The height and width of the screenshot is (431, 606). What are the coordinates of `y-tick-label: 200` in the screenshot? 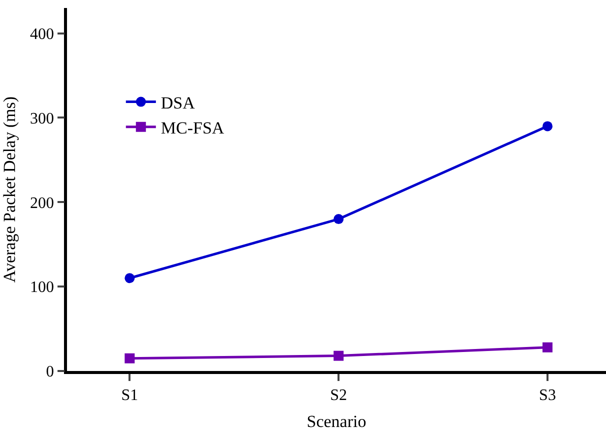 It's located at (42, 203).